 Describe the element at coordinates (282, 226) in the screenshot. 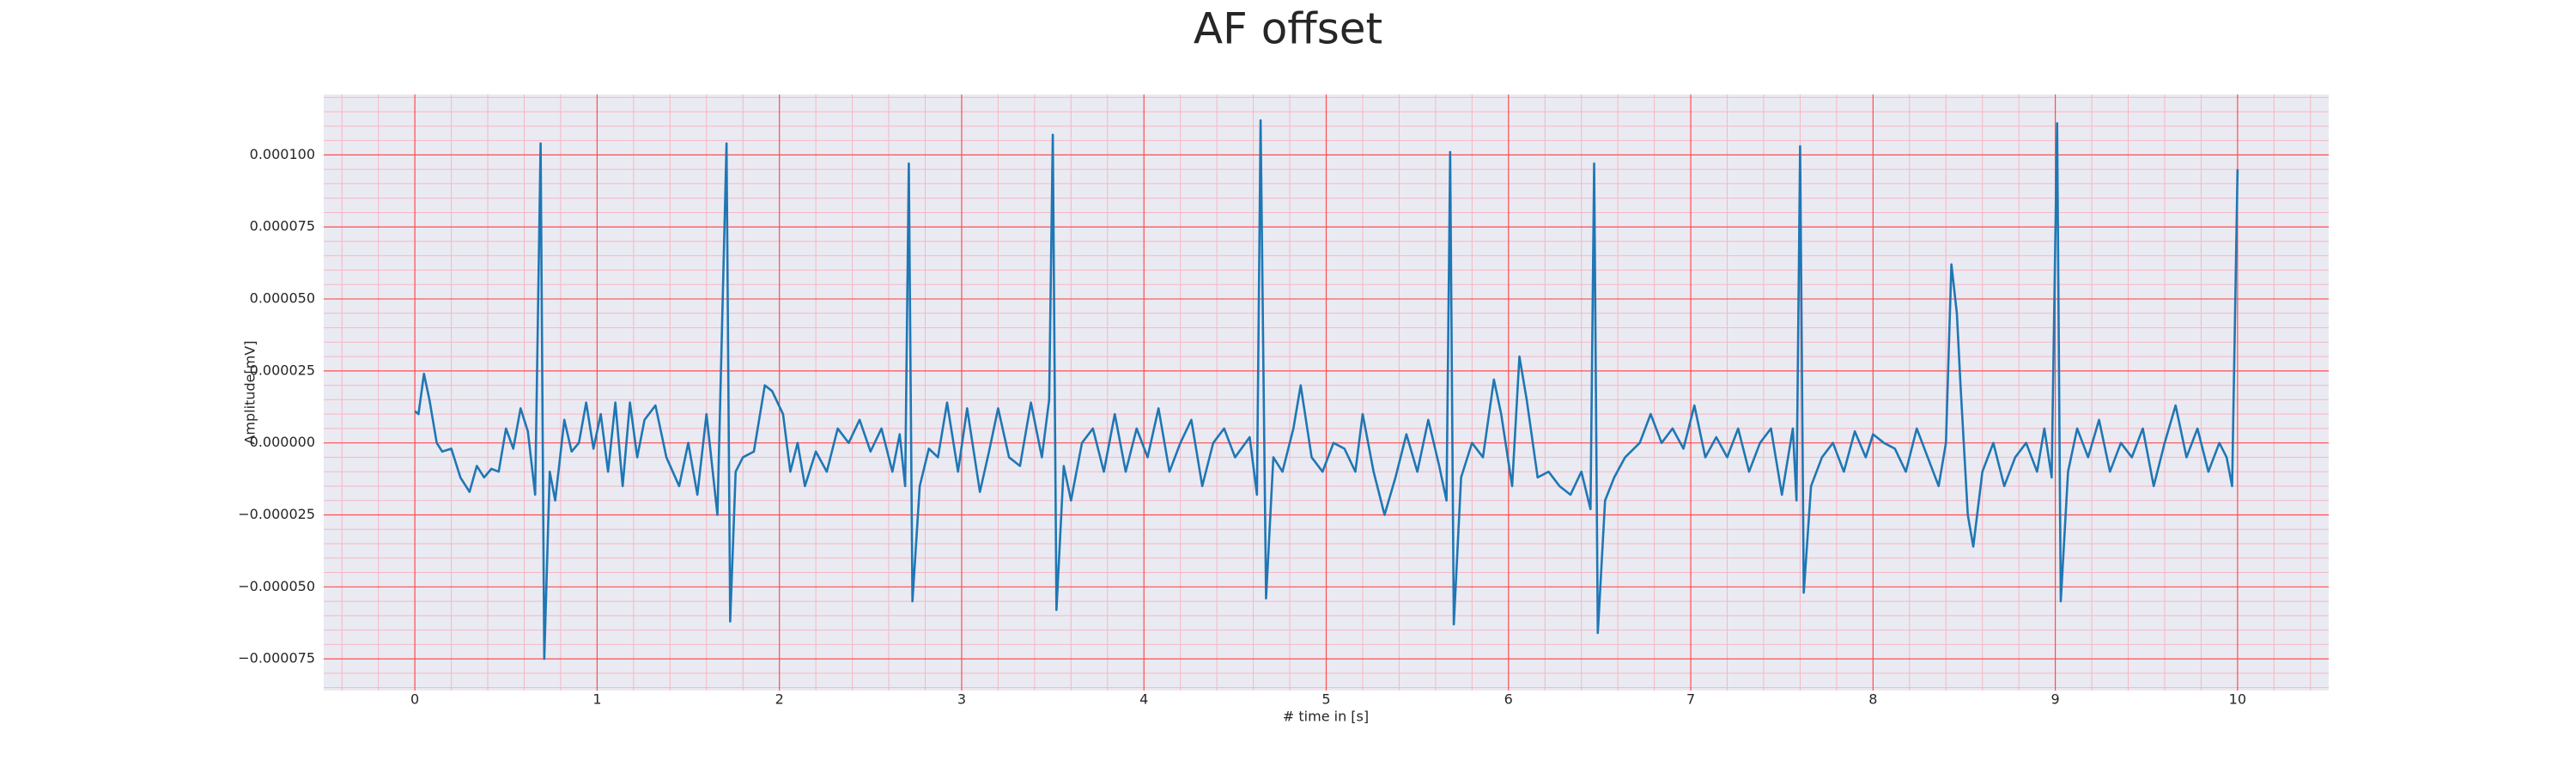

I see `y-tick-label: 0.000075` at that location.